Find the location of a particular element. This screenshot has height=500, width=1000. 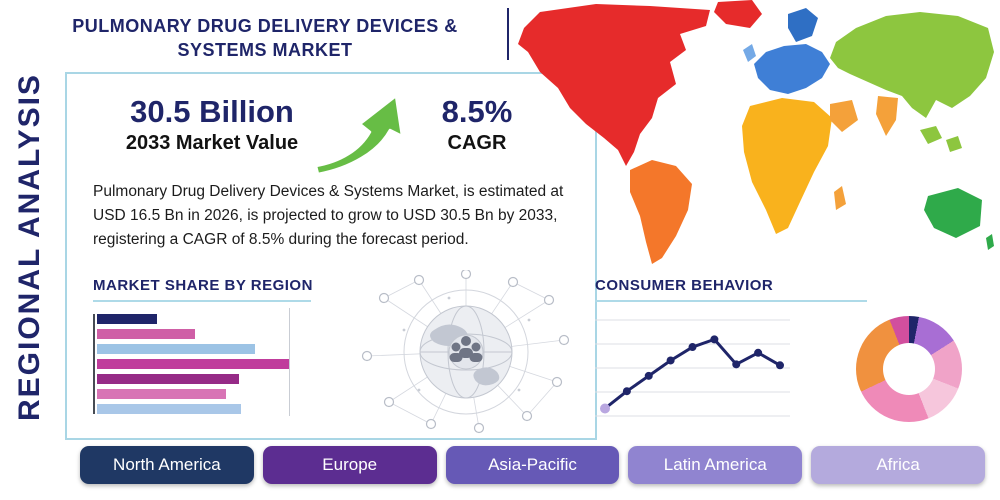

globe-network-graphic is located at coordinates (465, 352).